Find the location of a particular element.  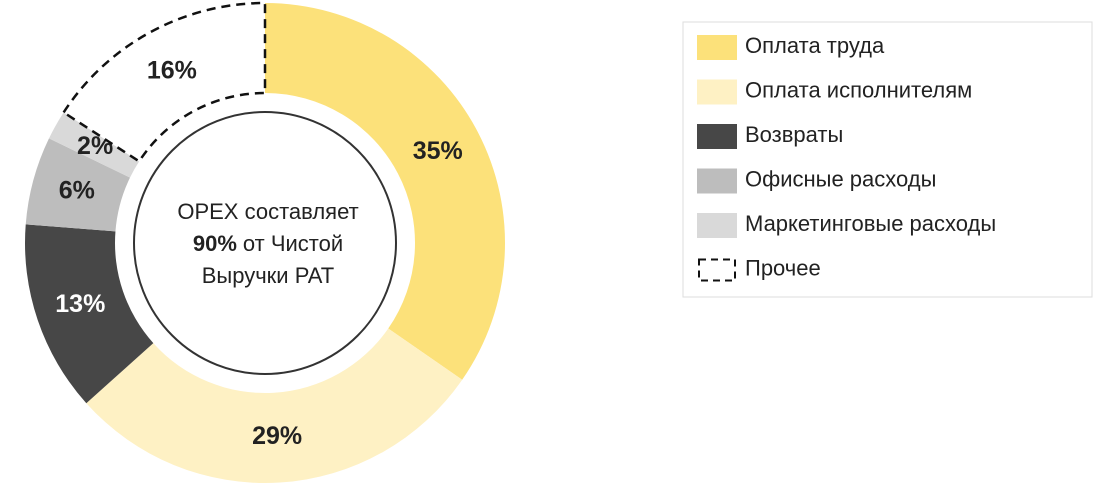

center-text: 90% is located at coordinates (215, 243).